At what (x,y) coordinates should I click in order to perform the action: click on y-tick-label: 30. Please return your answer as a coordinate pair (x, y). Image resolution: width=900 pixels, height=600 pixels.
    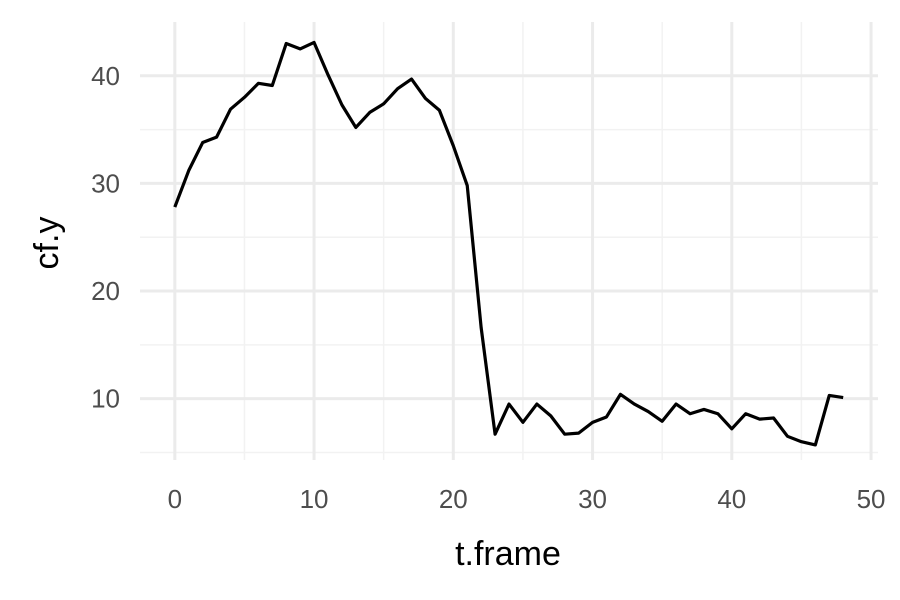
    Looking at the image, I should click on (105, 183).